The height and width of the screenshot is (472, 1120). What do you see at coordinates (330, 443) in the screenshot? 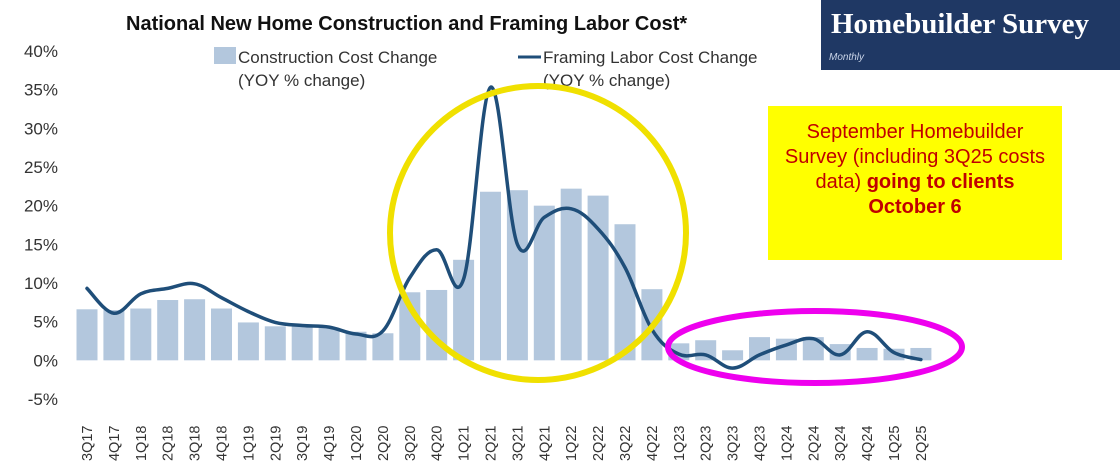
I see `x-tick-label: 4Q19` at bounding box center [330, 443].